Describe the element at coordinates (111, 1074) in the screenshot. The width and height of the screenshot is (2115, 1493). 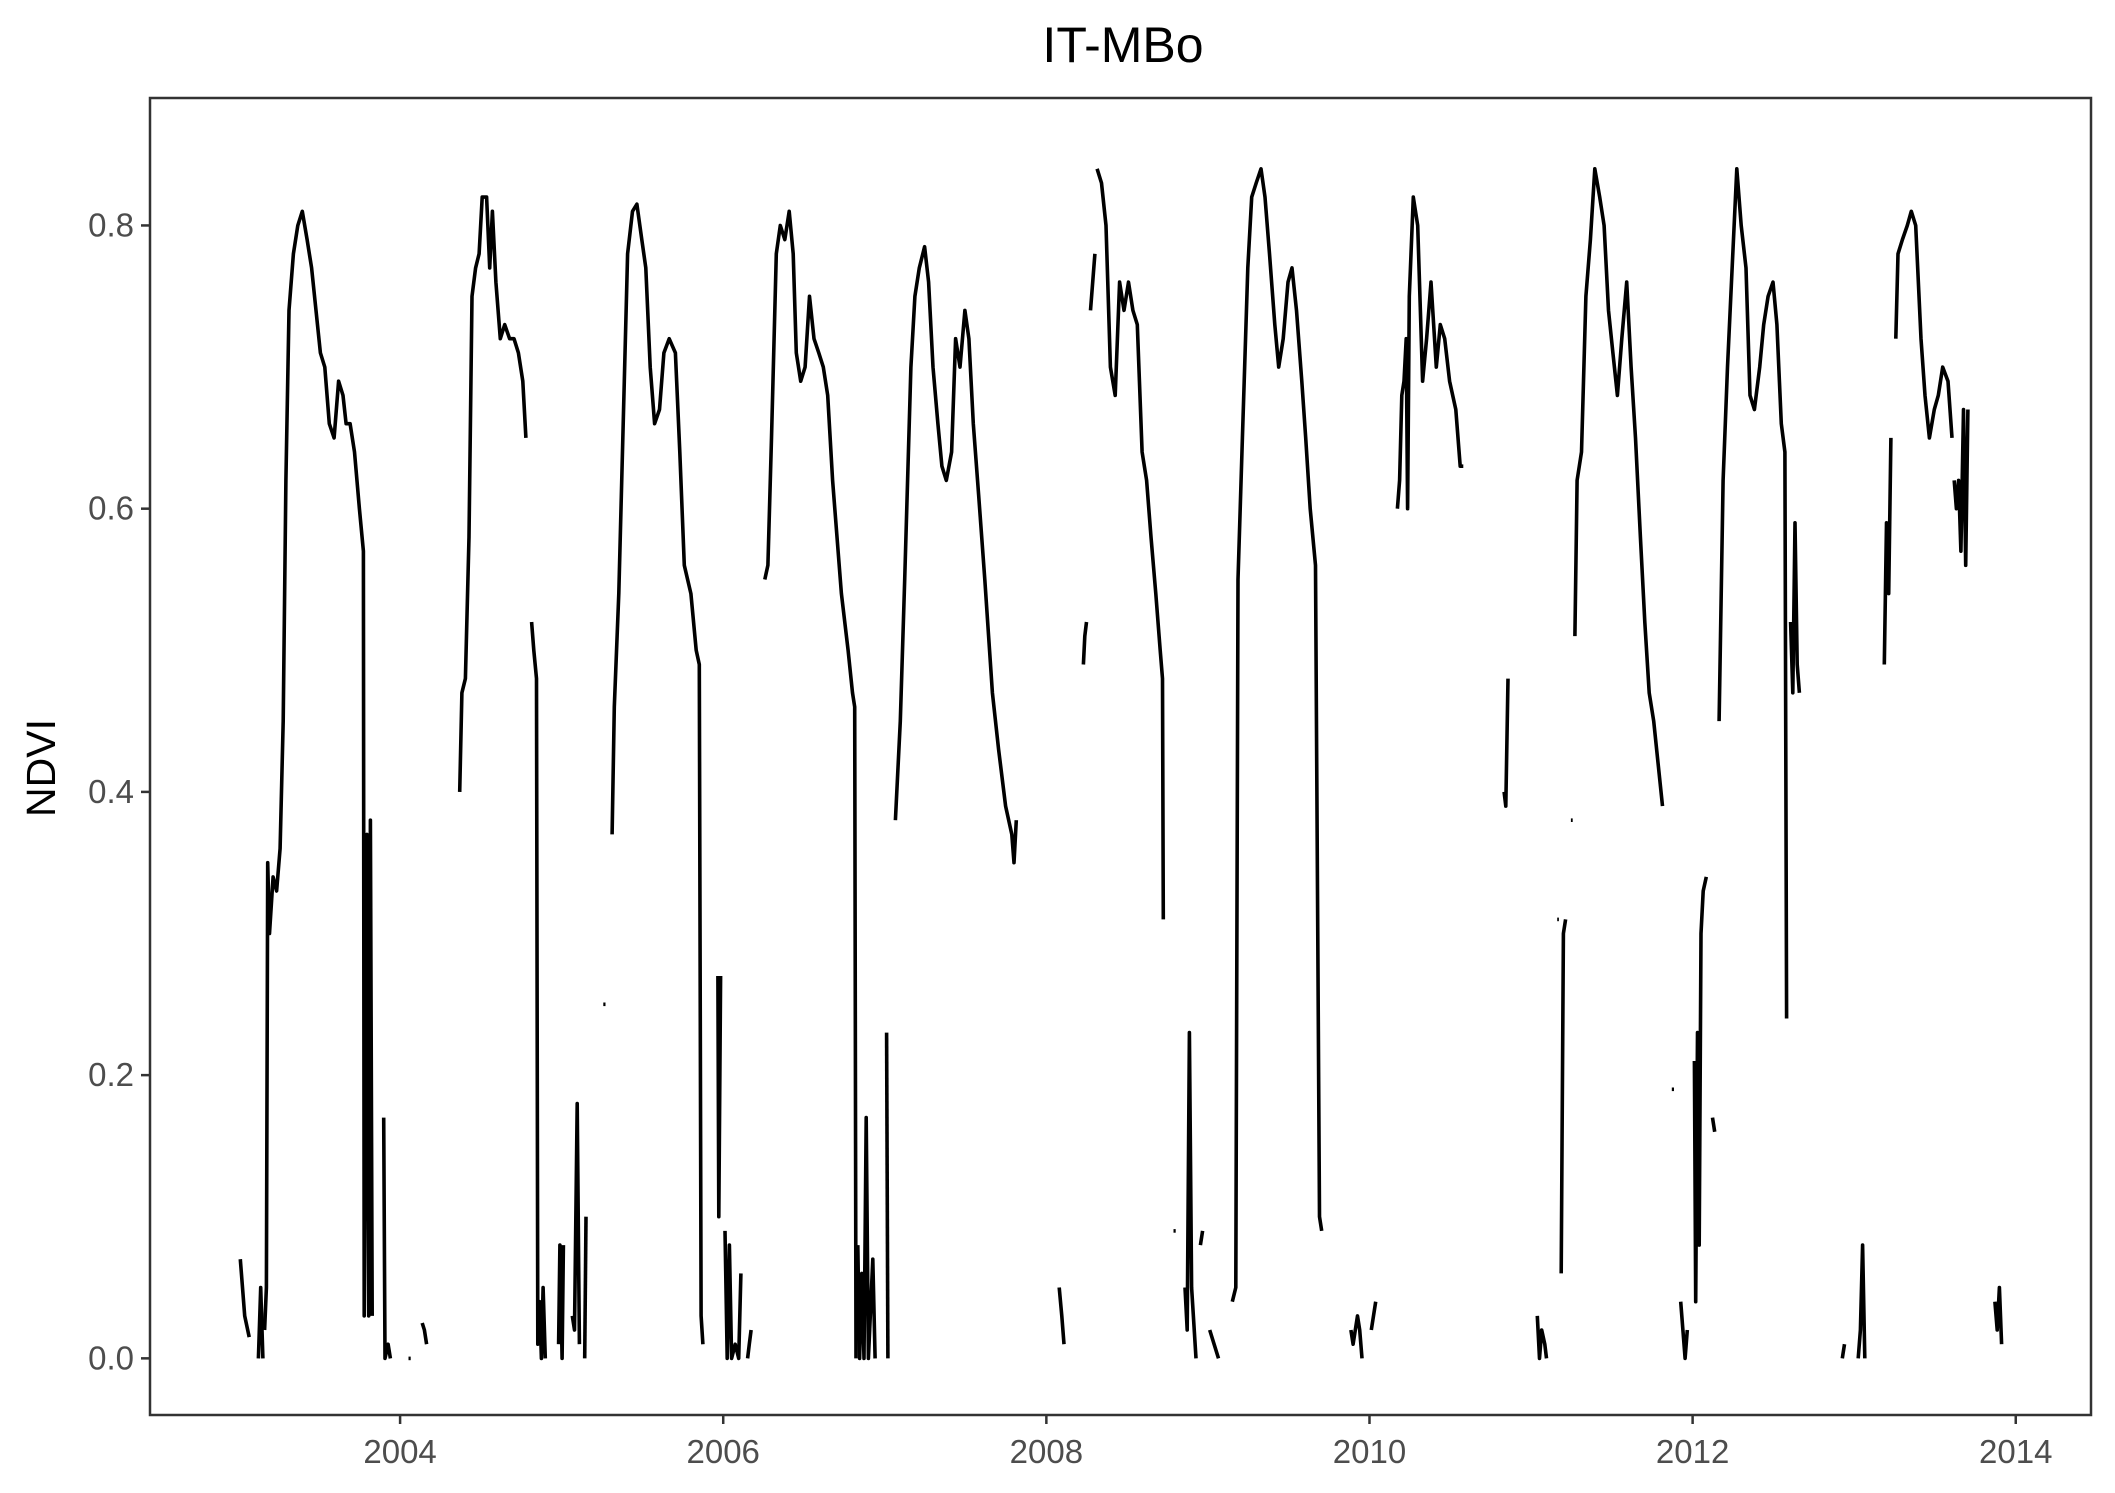
I see `y-tick-label: 0.2` at that location.